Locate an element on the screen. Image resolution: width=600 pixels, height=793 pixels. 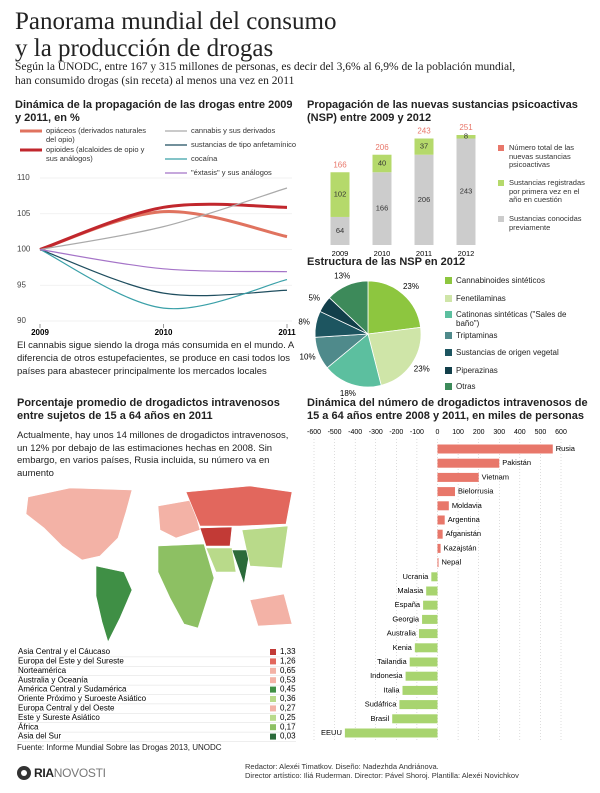
row-value: 1,33 is located at coordinates (288, 651).